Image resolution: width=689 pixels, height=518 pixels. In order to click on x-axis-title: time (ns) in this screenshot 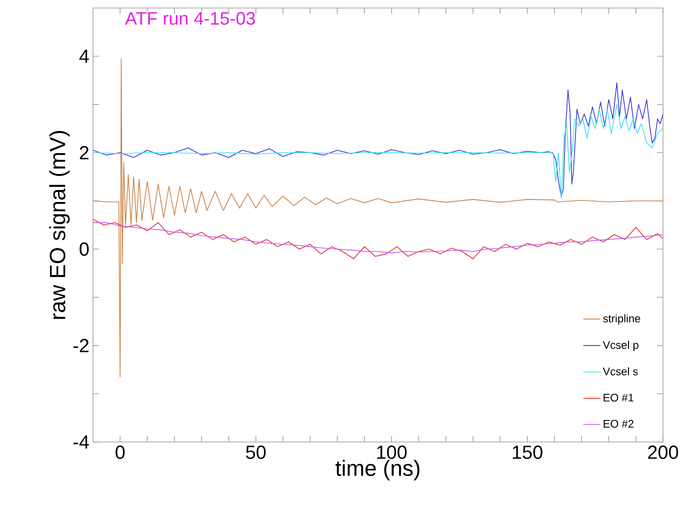, I will do `click(378, 470)`.